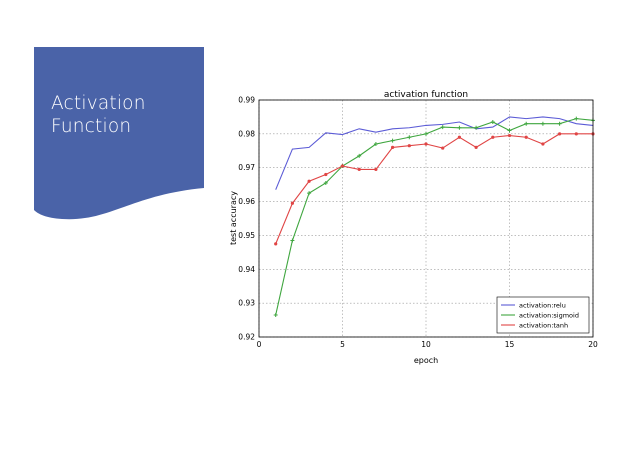 This screenshot has width=638, height=451. Describe the element at coordinates (426, 360) in the screenshot. I see `x-axis-label: epoch` at that location.